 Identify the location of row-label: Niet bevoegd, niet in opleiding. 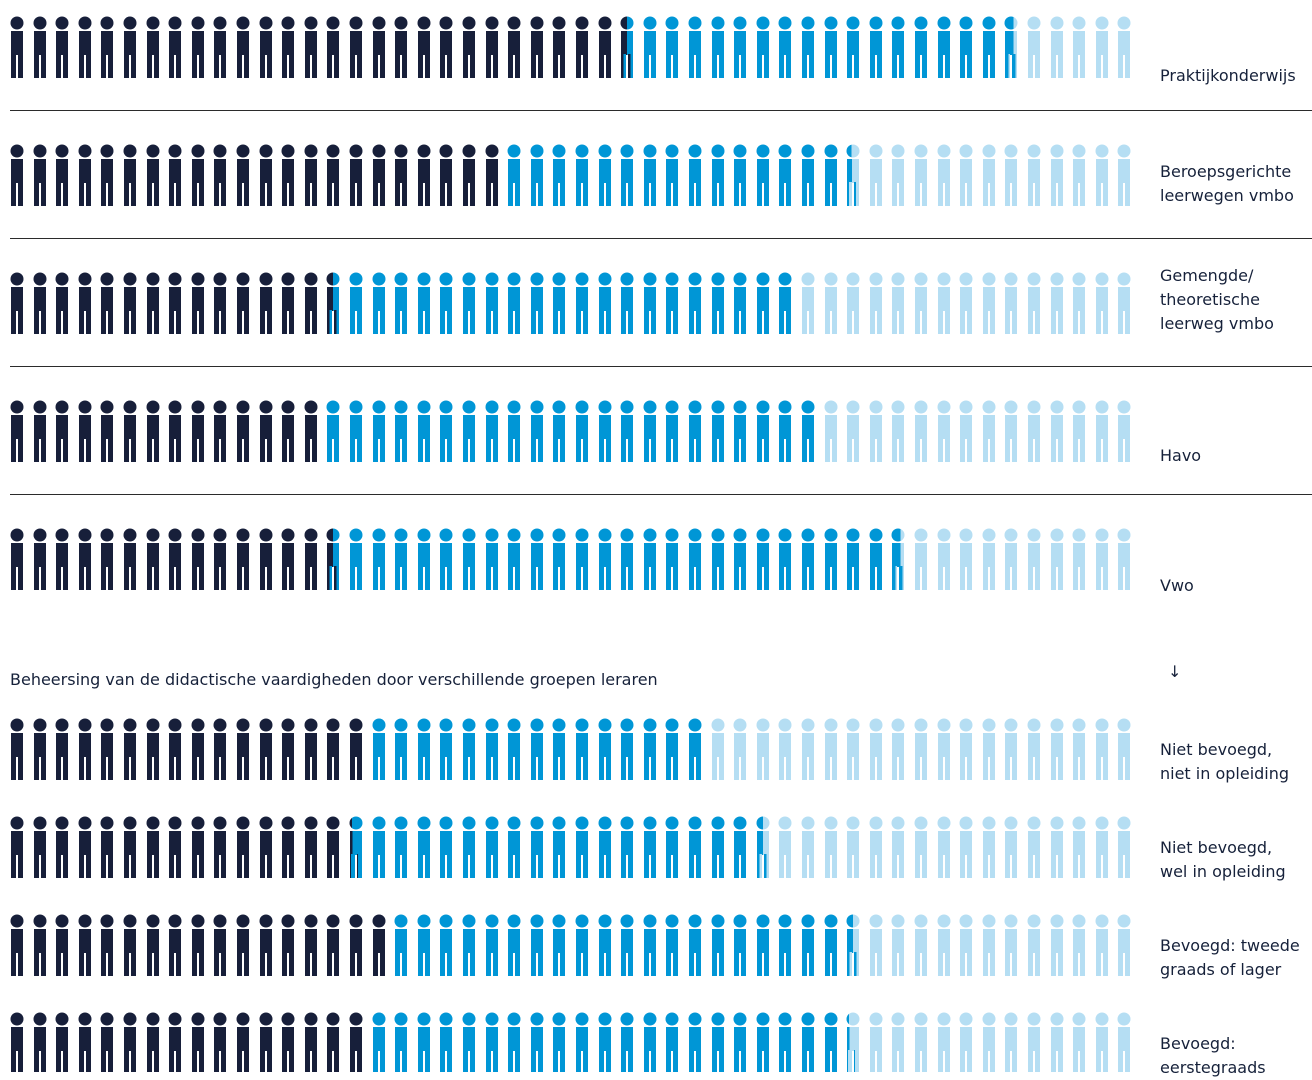
(1236, 762).